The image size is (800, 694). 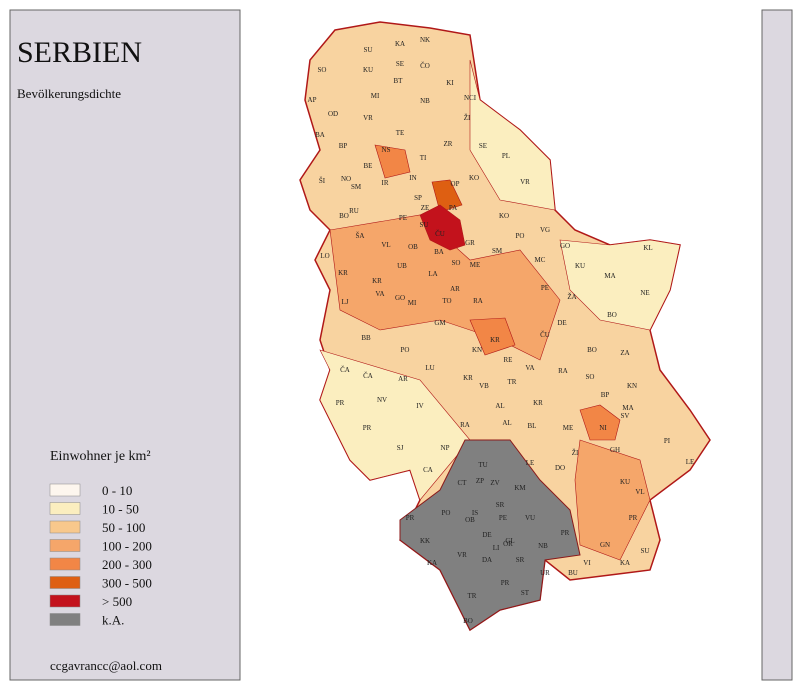 What do you see at coordinates (360, 236) in the screenshot?
I see `district-label: ŠA` at bounding box center [360, 236].